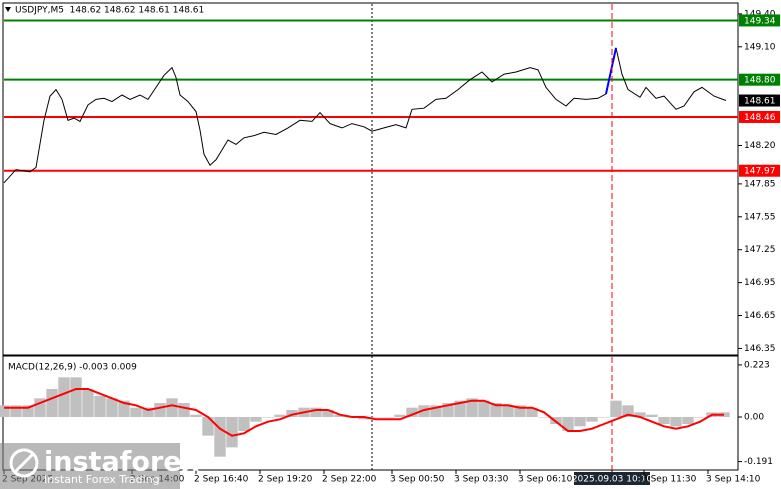  I want to click on highlight-label-bg, so click(612, 478).